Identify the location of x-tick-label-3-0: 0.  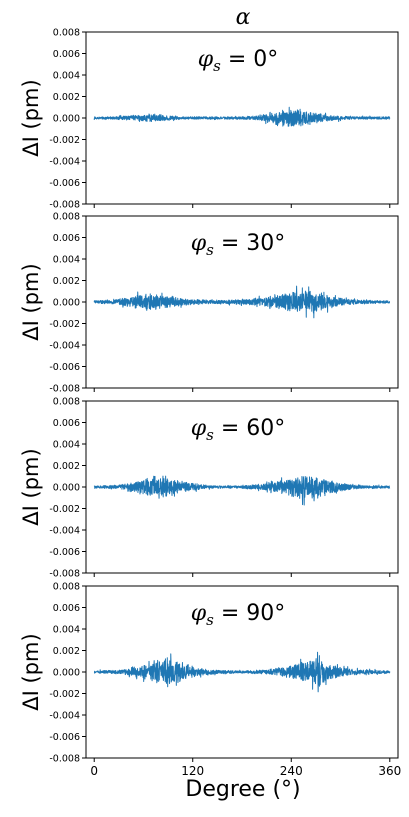
(94, 771).